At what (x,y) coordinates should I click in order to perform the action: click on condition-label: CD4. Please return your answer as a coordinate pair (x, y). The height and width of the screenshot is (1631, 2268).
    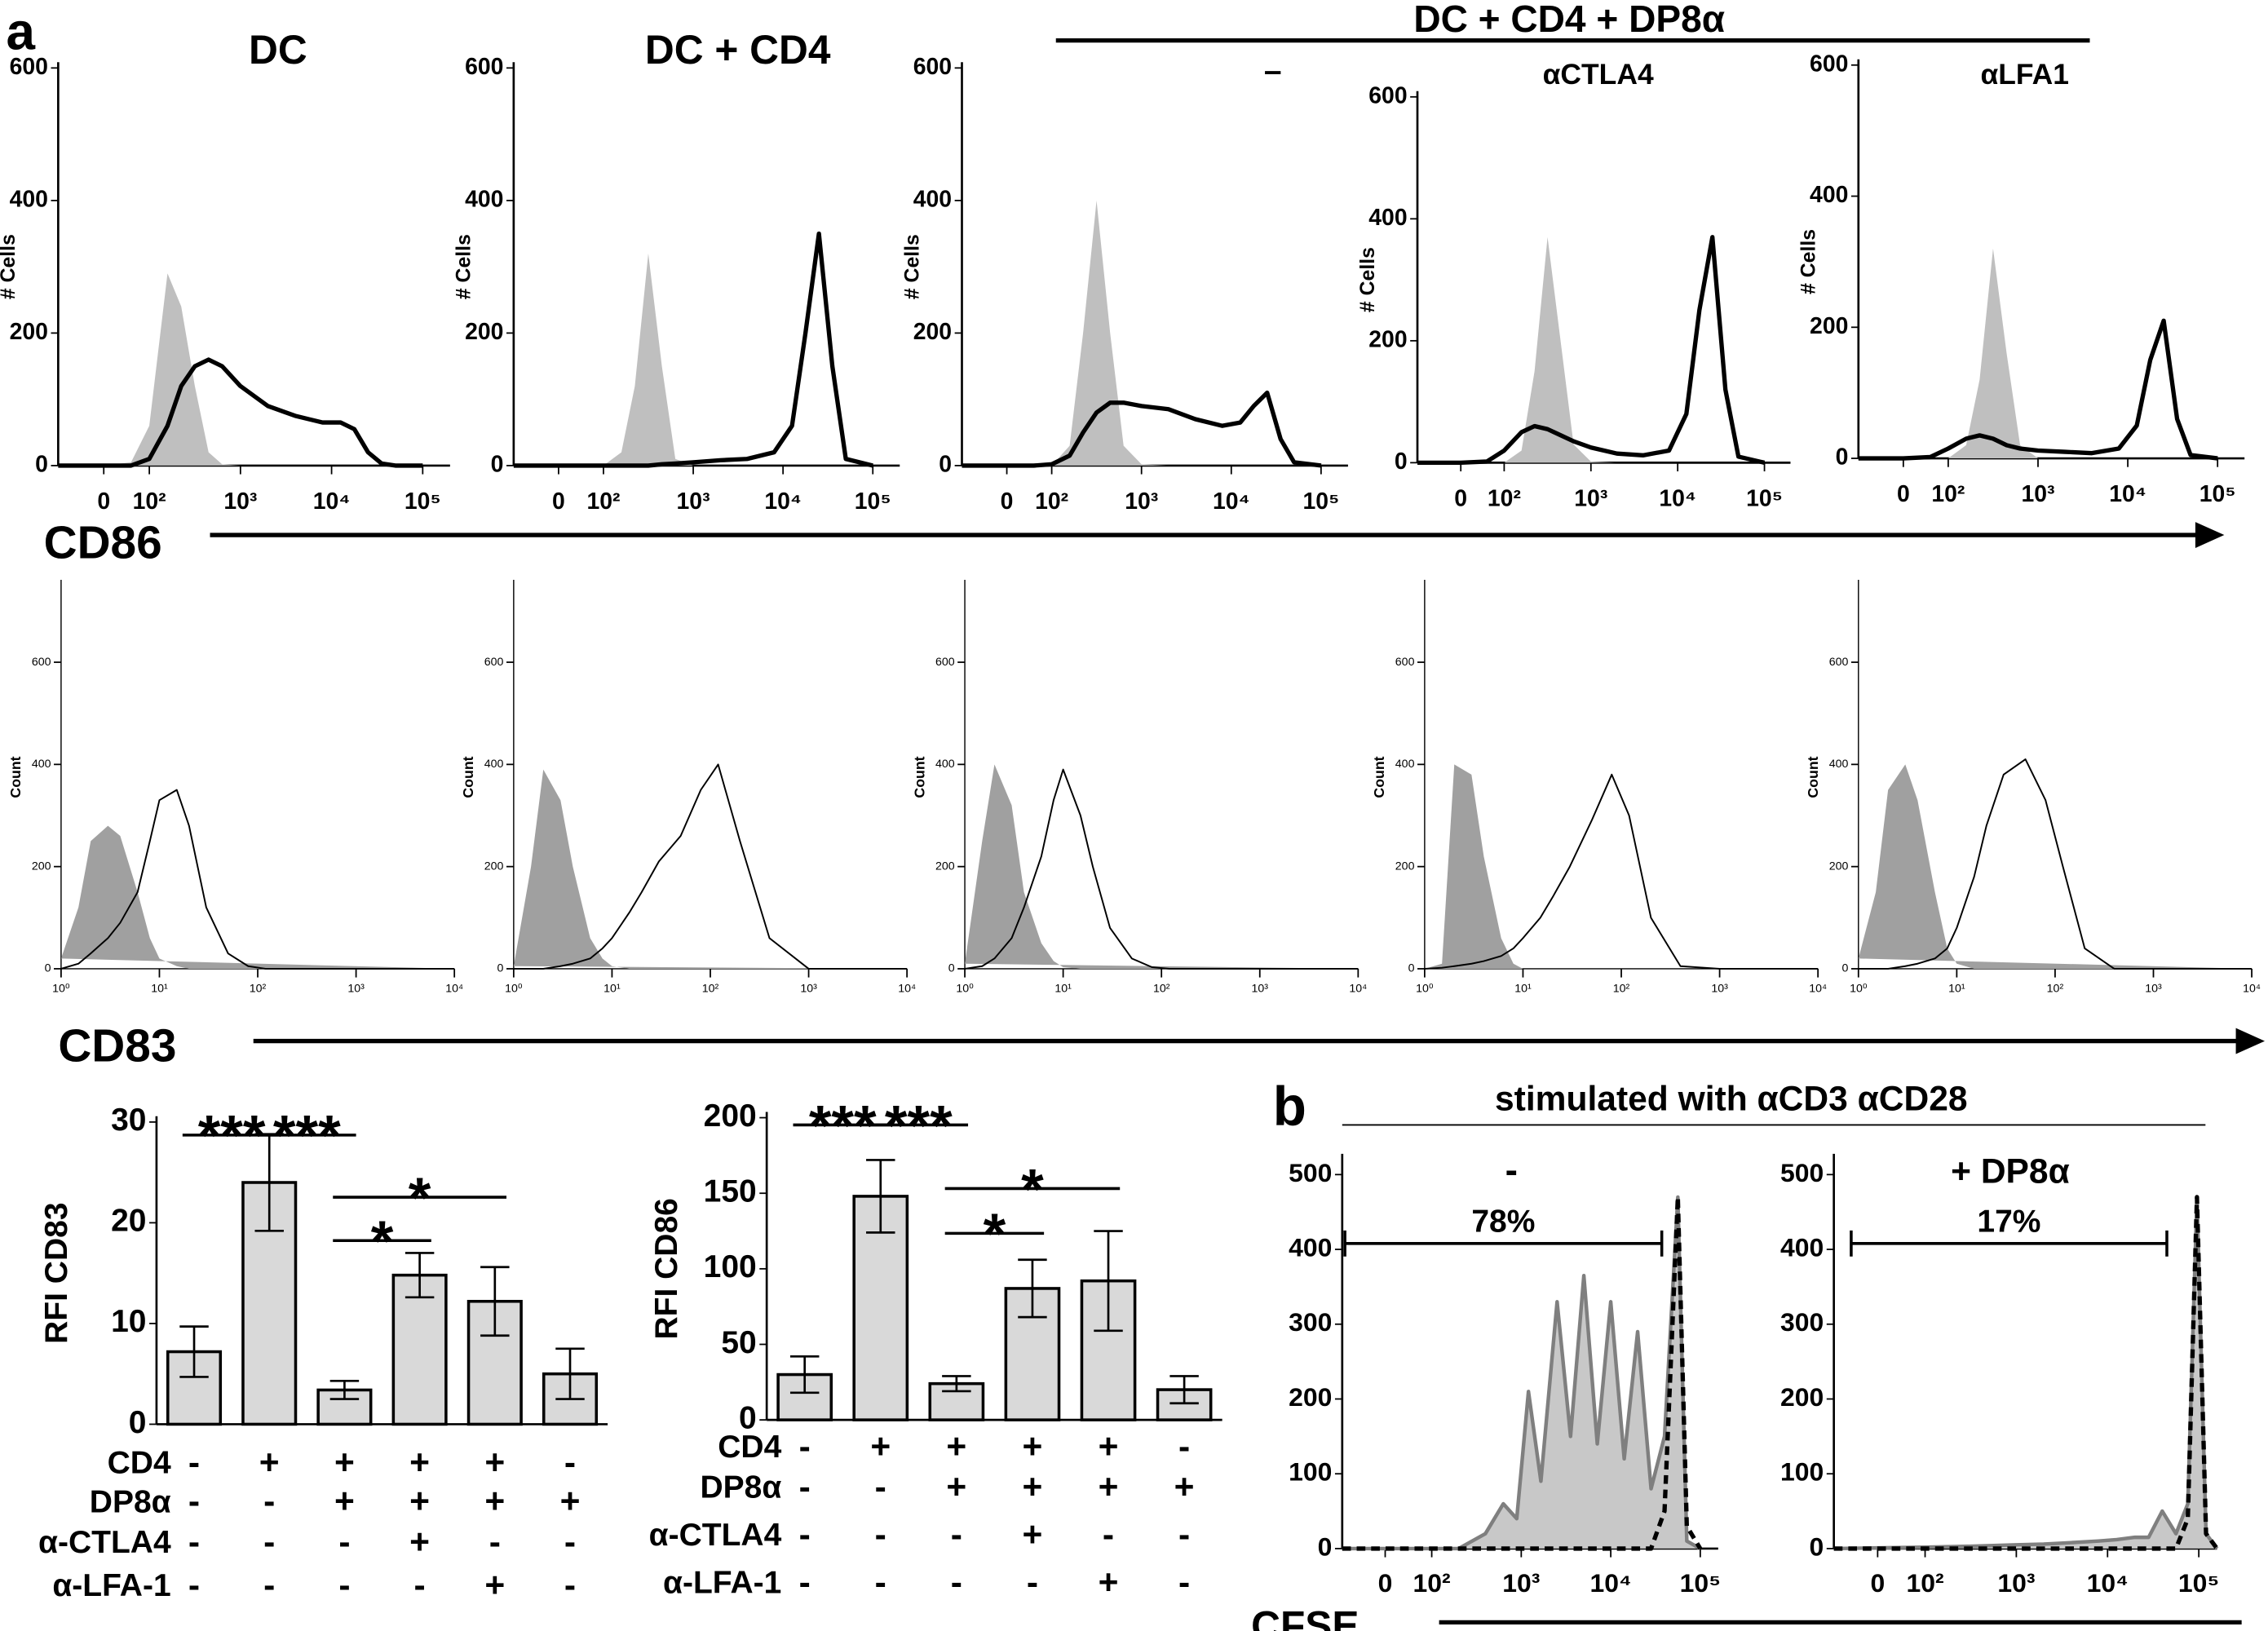
    Looking at the image, I should click on (139, 1462).